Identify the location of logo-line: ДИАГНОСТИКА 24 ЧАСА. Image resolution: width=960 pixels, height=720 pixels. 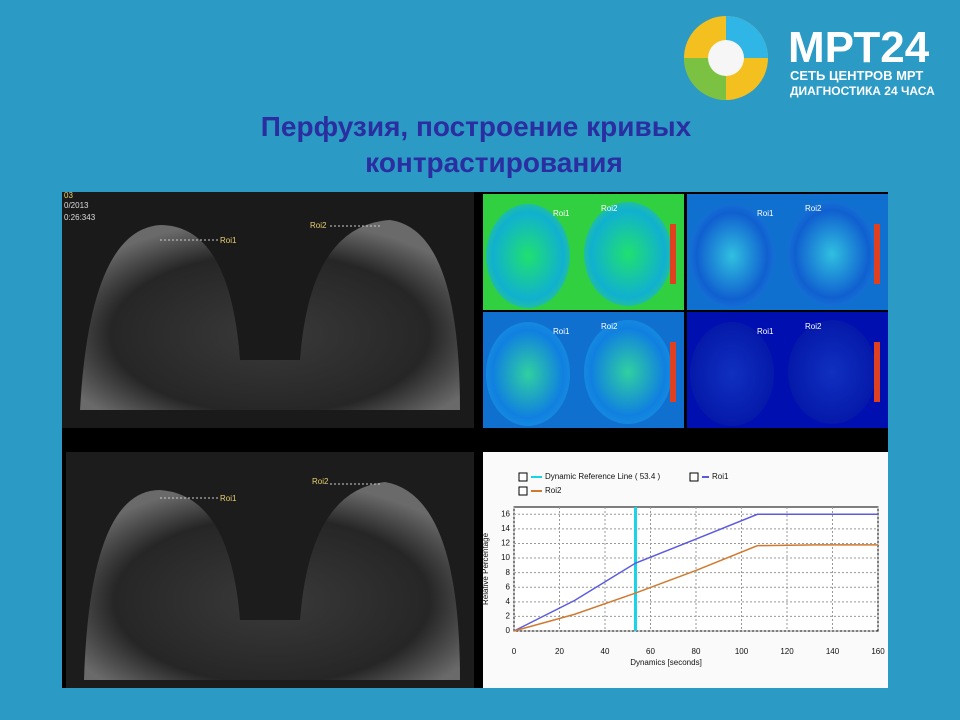
(862, 91).